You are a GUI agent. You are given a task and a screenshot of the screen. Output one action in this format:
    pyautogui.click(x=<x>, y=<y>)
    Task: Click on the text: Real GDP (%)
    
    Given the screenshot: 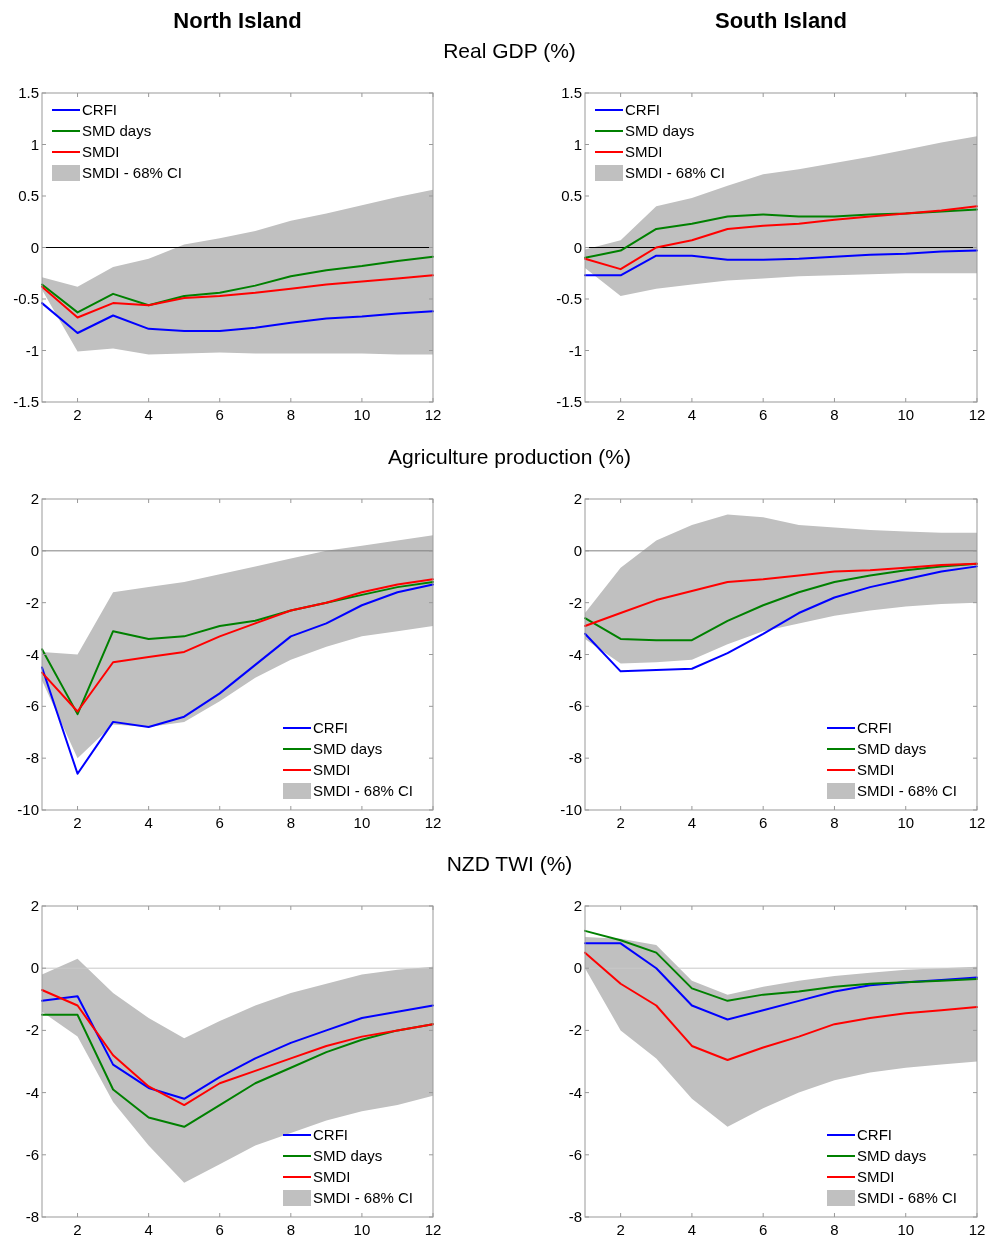 What is the action you would take?
    pyautogui.click(x=509, y=50)
    